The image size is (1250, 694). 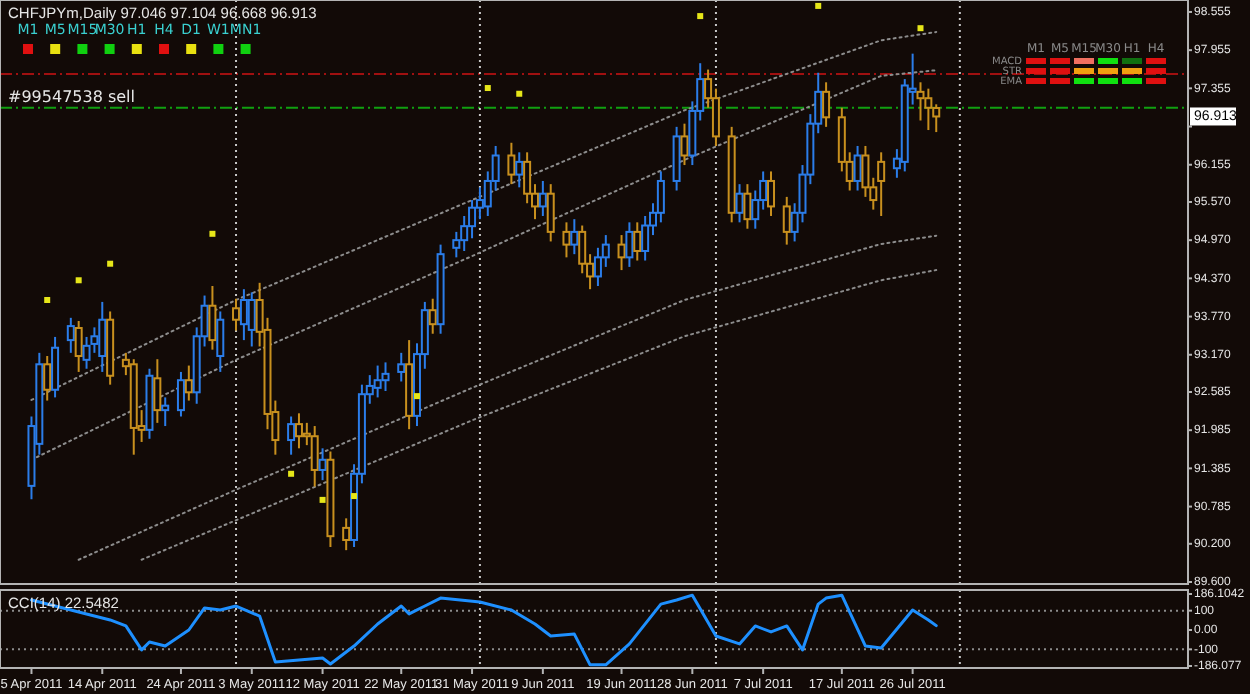 What do you see at coordinates (71, 96) in the screenshot?
I see `ref-line-label: #99547538 sell` at bounding box center [71, 96].